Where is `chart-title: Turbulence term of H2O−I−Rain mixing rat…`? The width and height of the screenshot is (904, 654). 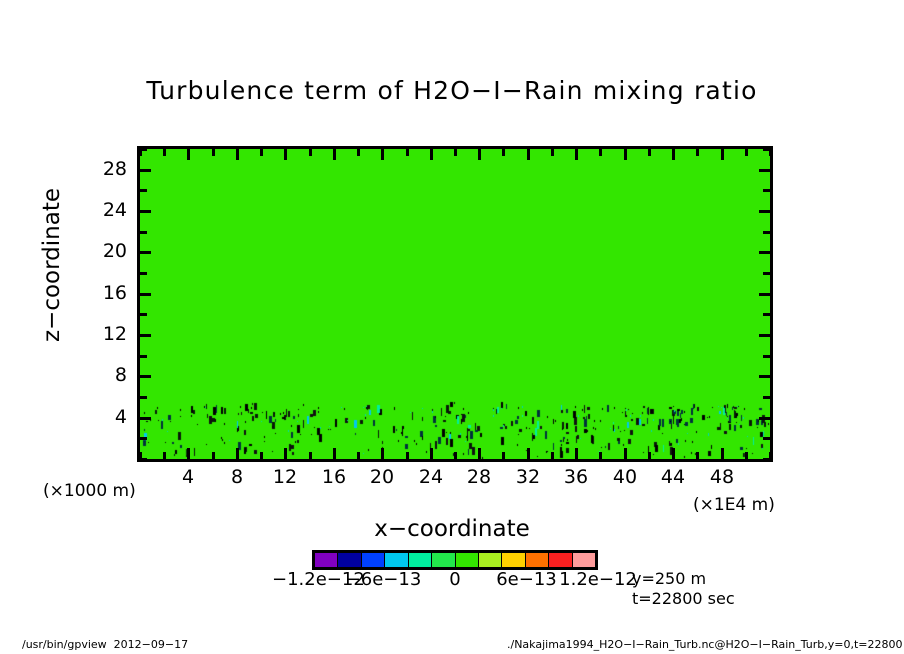
chart-title: Turbulence term of H2O−I−Rain mixing rat… is located at coordinates (452, 90).